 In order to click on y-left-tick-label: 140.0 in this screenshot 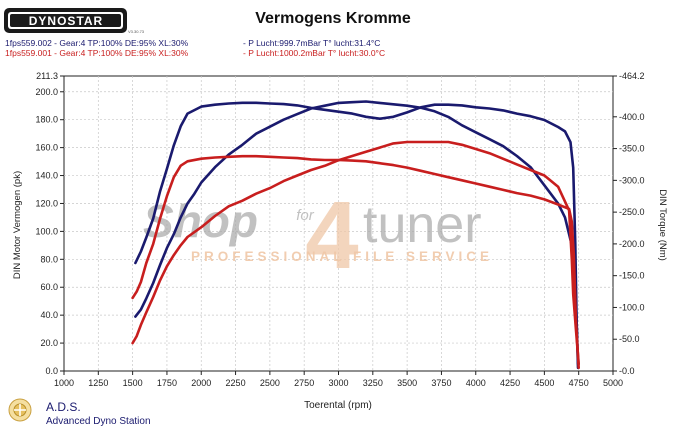, I will do `click(46, 176)`.